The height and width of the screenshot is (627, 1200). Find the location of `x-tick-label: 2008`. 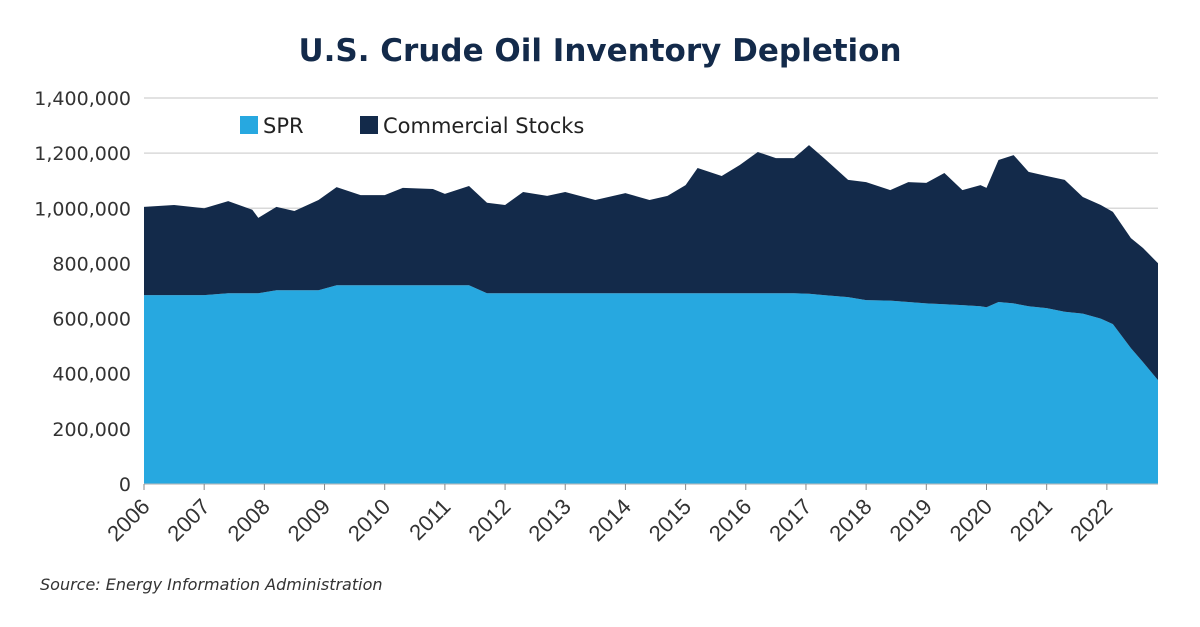

x-tick-label: 2008 is located at coordinates (249, 520).